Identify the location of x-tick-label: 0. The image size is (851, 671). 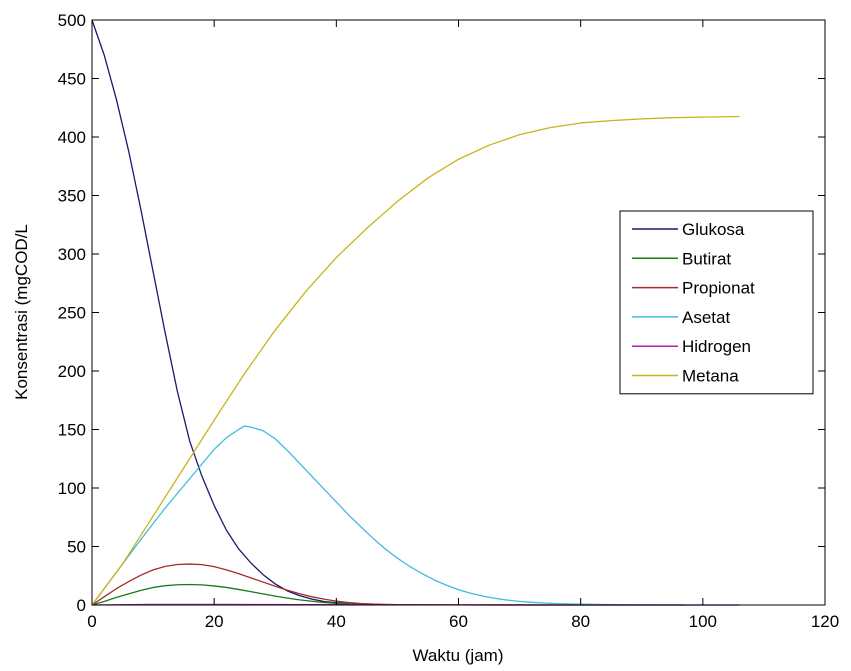
(91, 621).